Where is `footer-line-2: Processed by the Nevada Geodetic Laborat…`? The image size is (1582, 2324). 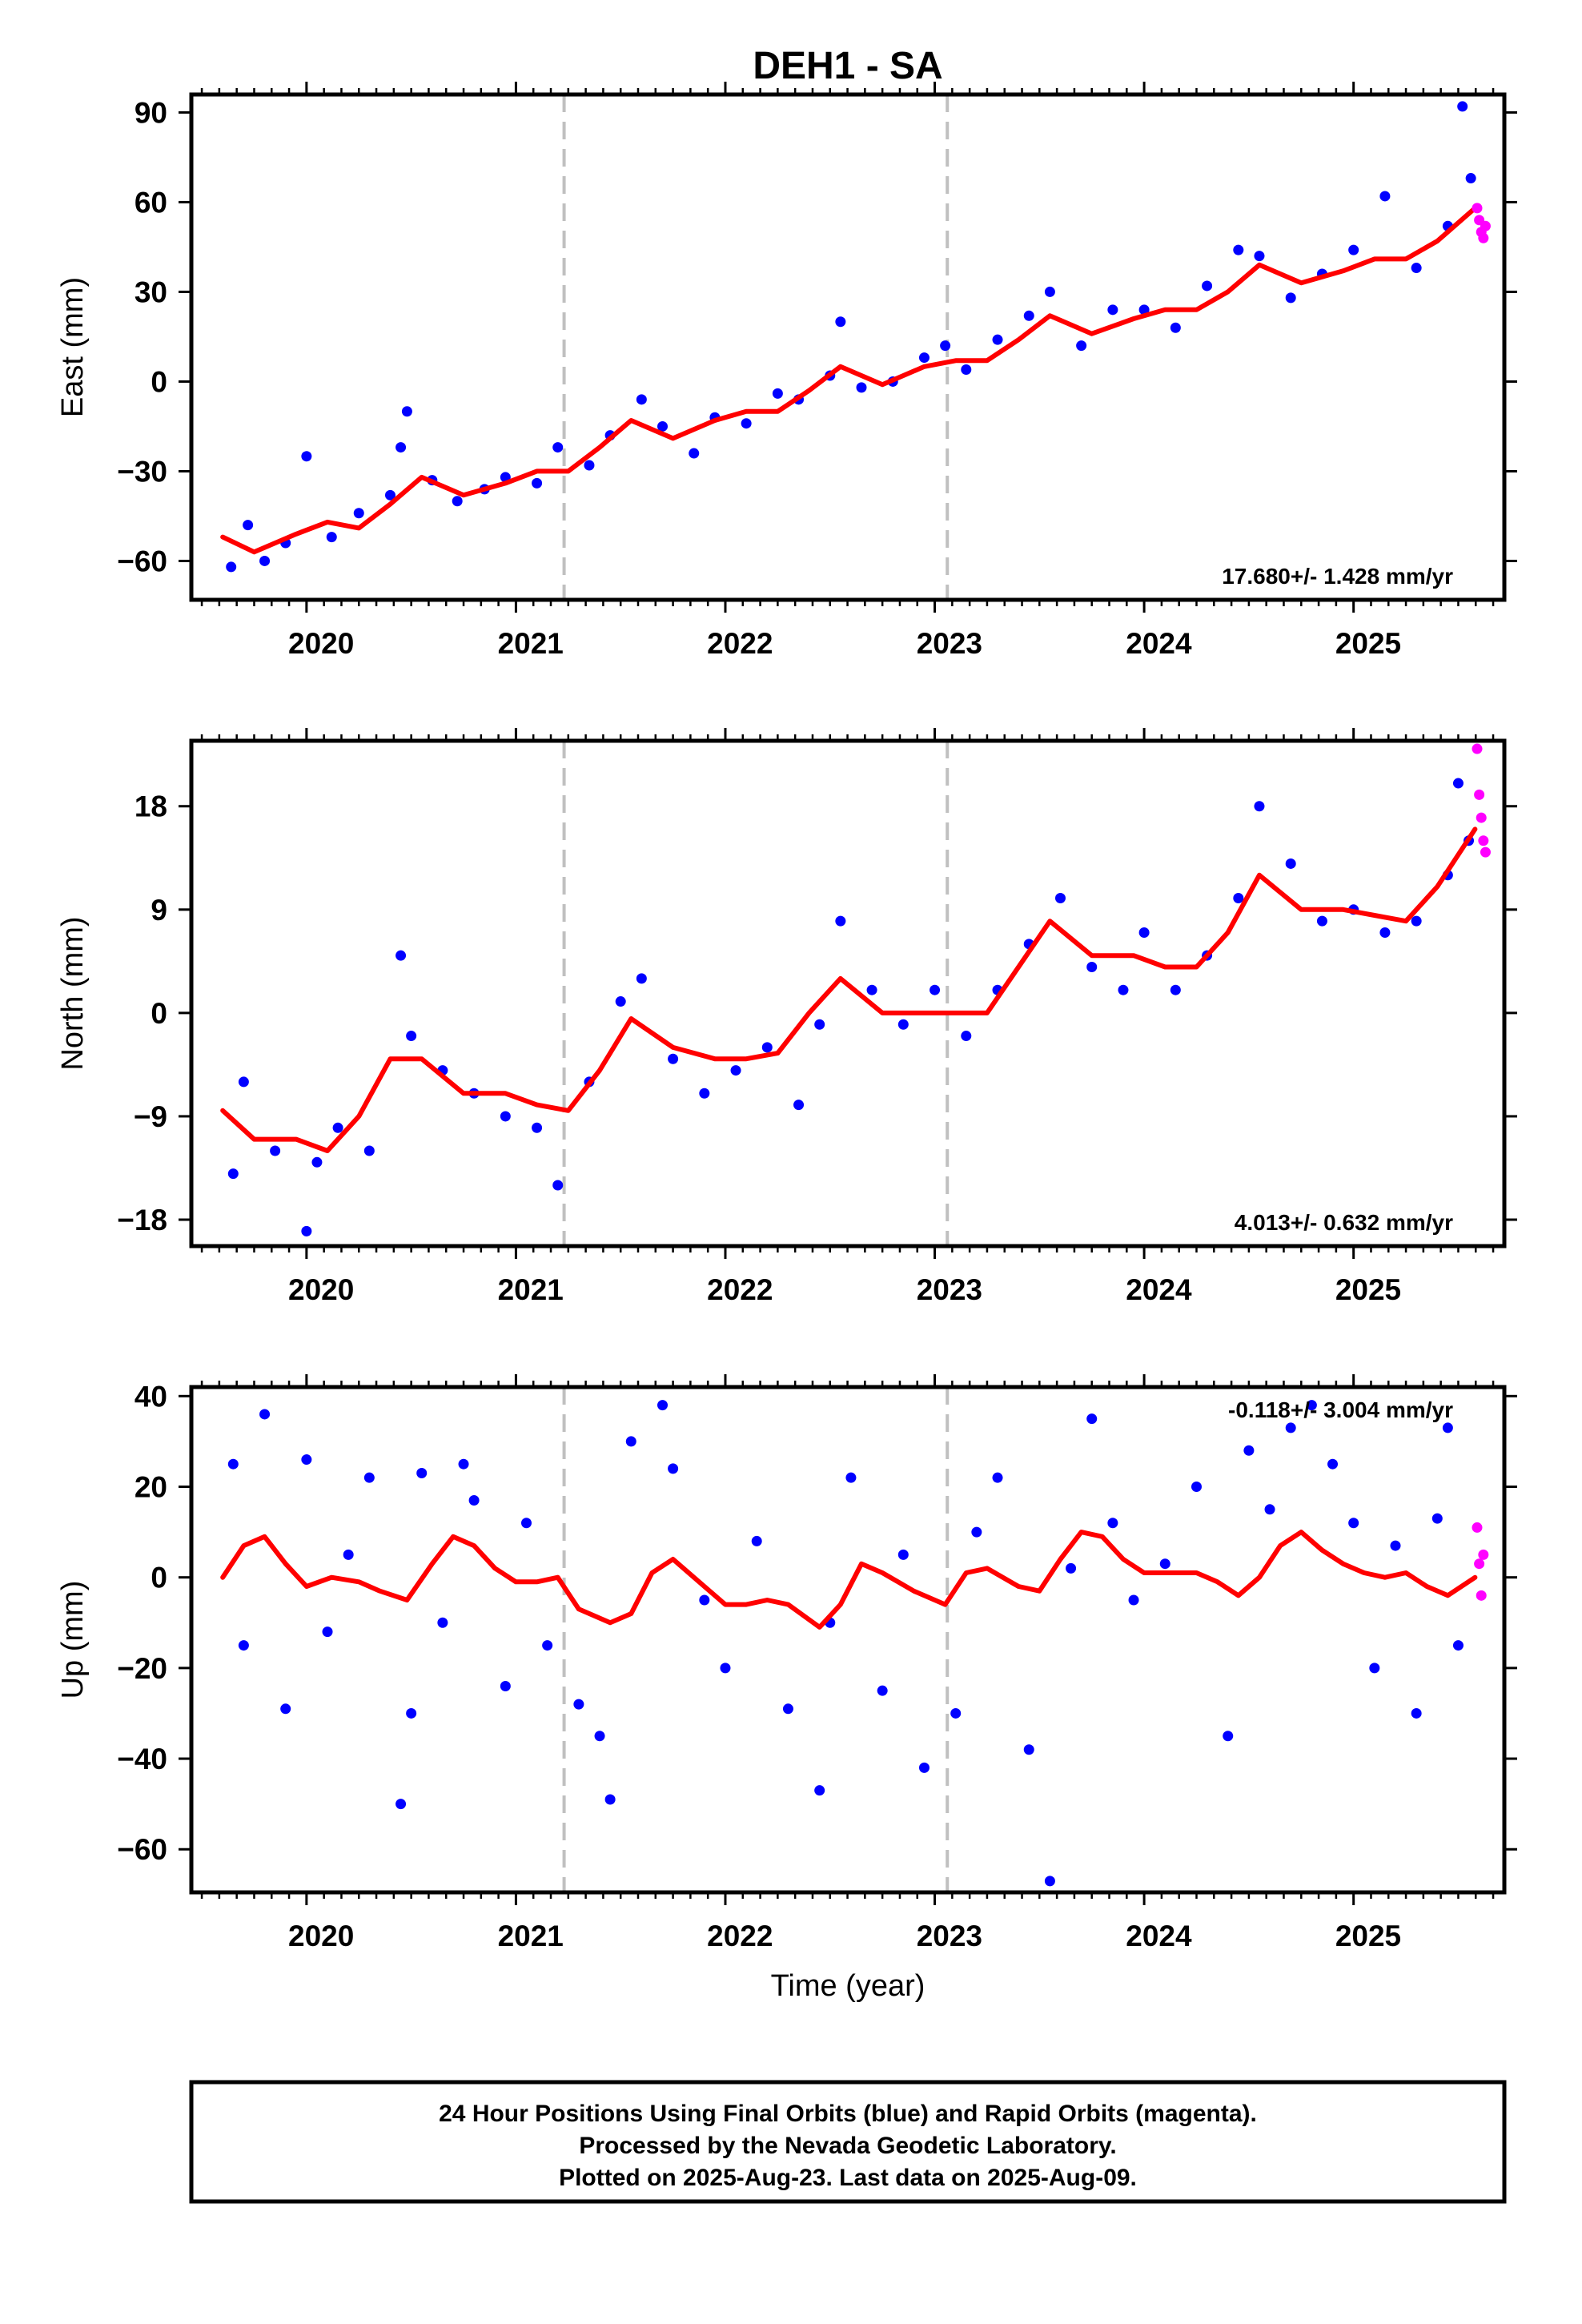 footer-line-2: Processed by the Nevada Geodetic Laborat… is located at coordinates (847, 2146).